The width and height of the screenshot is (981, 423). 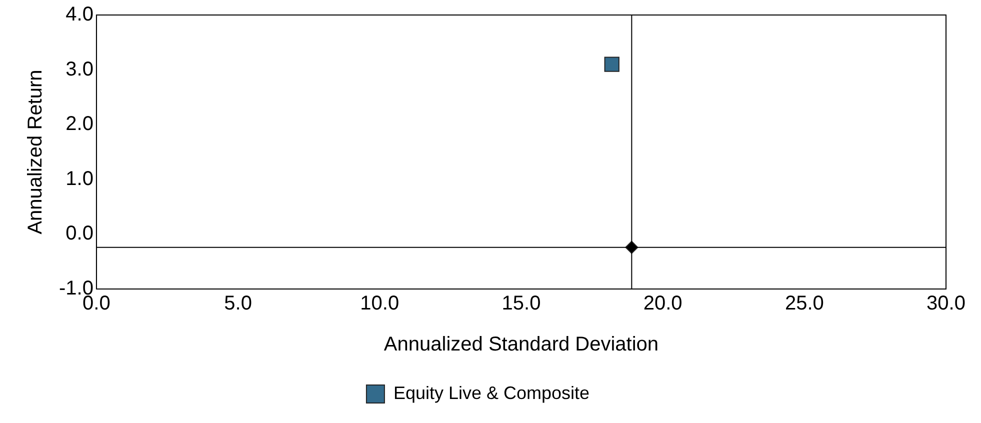 What do you see at coordinates (80, 233) in the screenshot?
I see `y-tick-label: 0.0` at bounding box center [80, 233].